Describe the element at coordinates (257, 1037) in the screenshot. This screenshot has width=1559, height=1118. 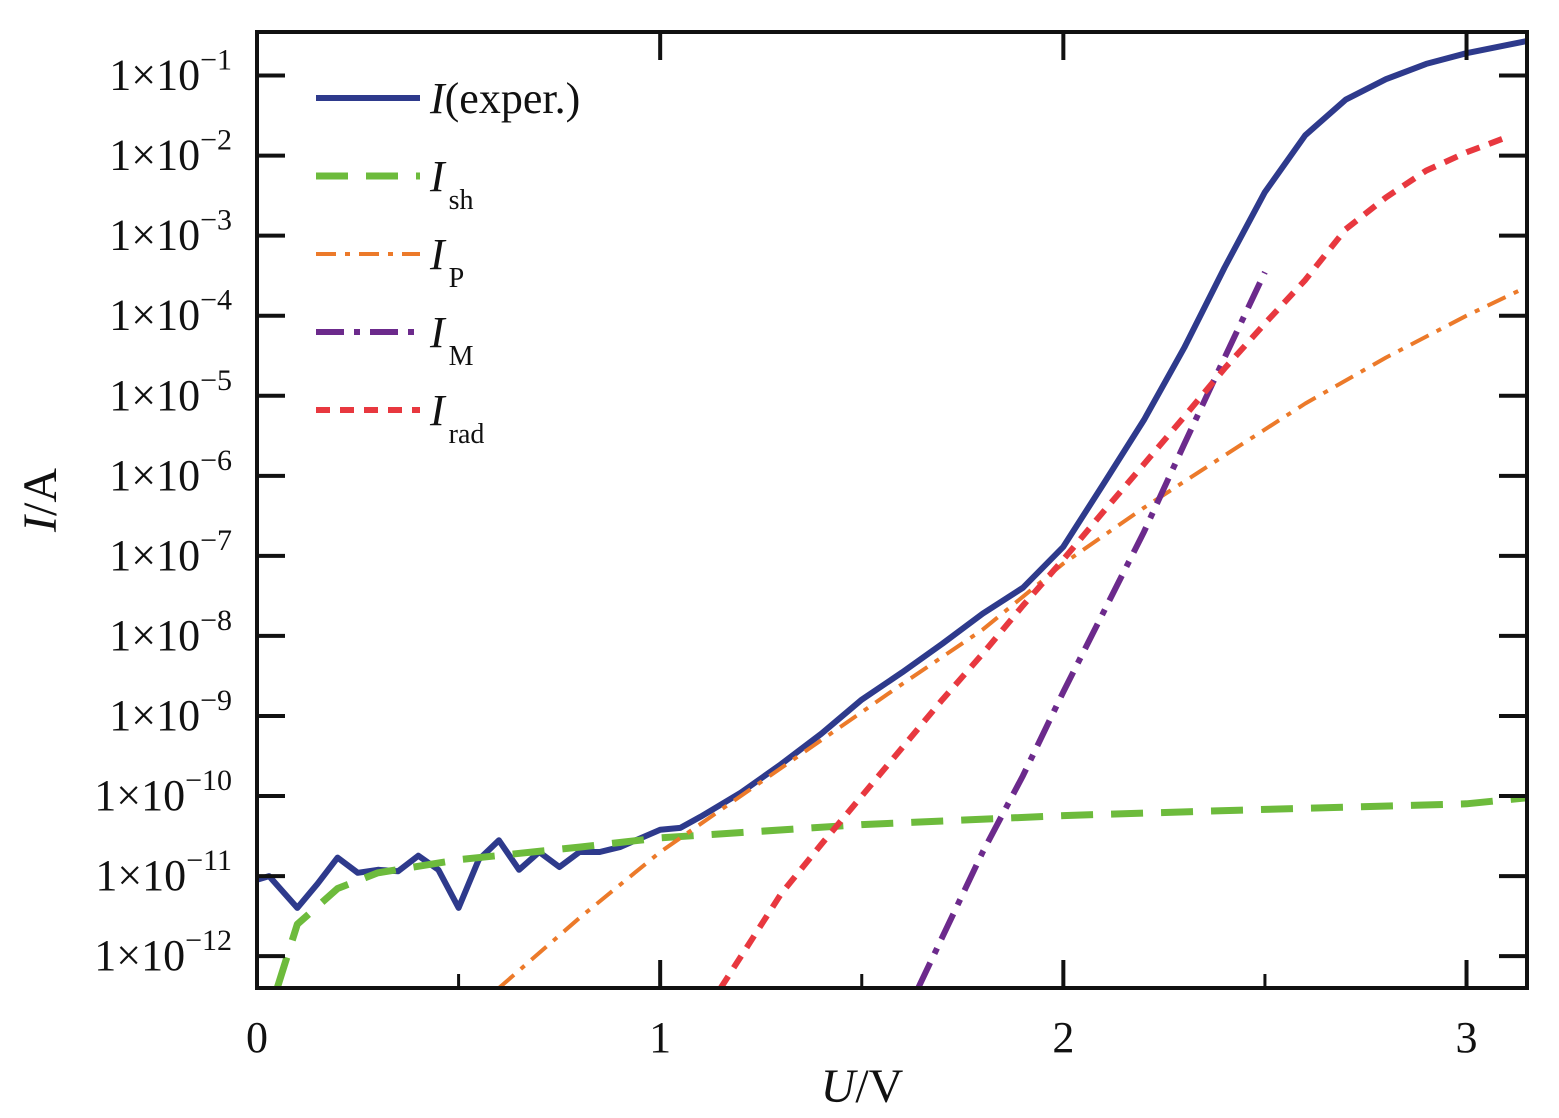
I see `x-tick-label-0: 0` at that location.